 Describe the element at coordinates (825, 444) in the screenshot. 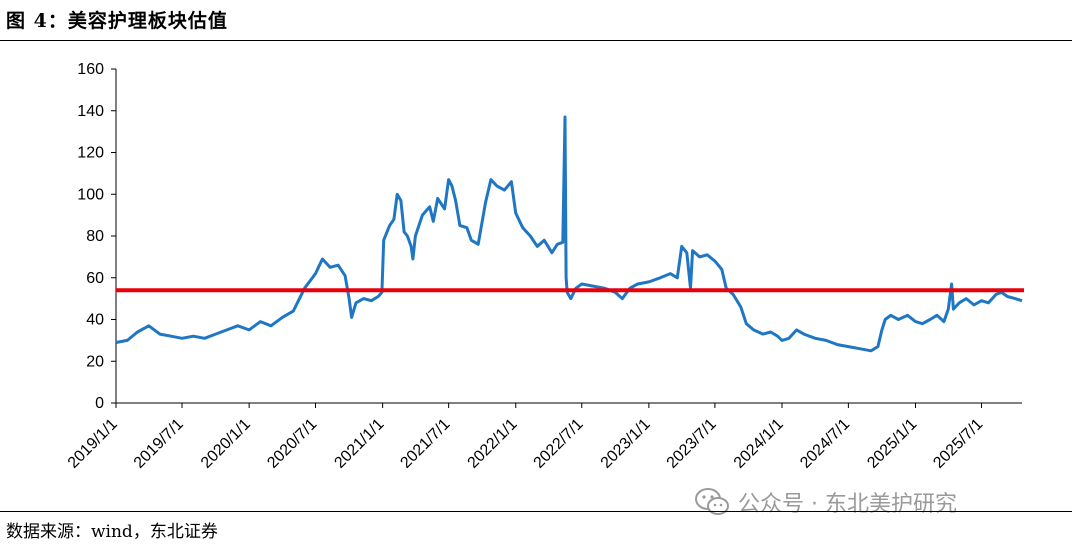

I see `x-tick-label: 2024/7/1` at that location.